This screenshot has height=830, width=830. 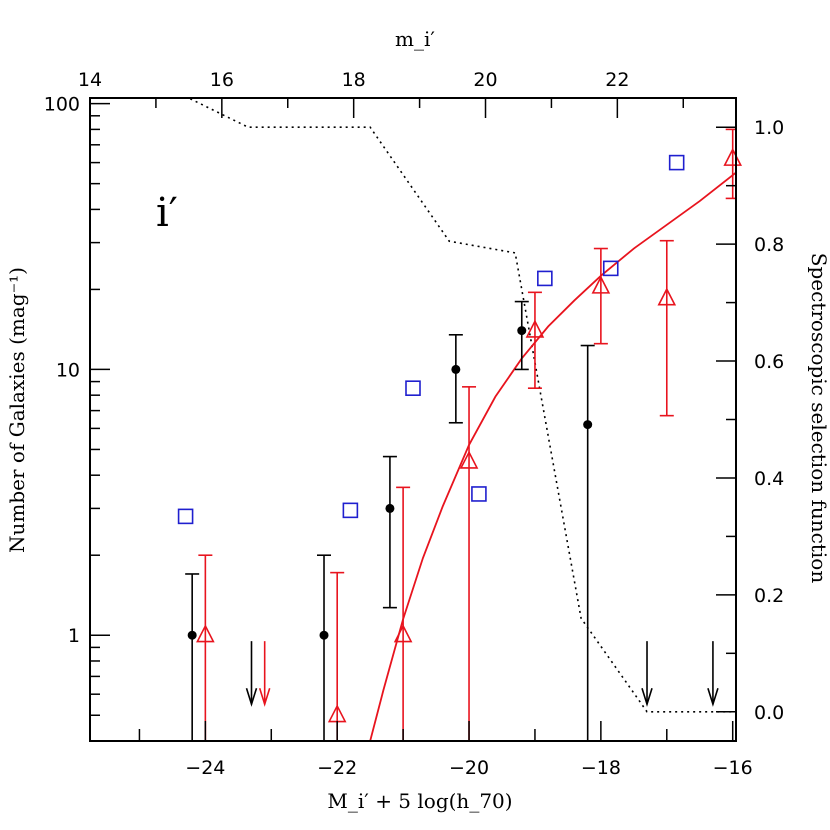 What do you see at coordinates (337, 768) in the screenshot?
I see `x-tick-label: −22` at bounding box center [337, 768].